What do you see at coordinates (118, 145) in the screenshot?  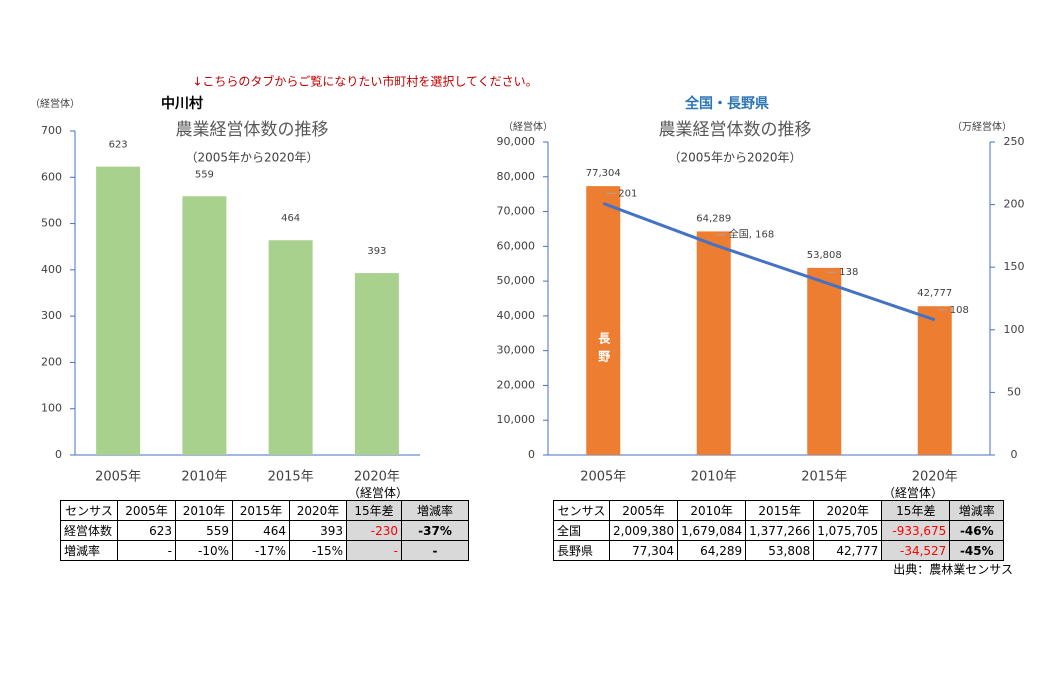 I see `value-label: 623` at bounding box center [118, 145].